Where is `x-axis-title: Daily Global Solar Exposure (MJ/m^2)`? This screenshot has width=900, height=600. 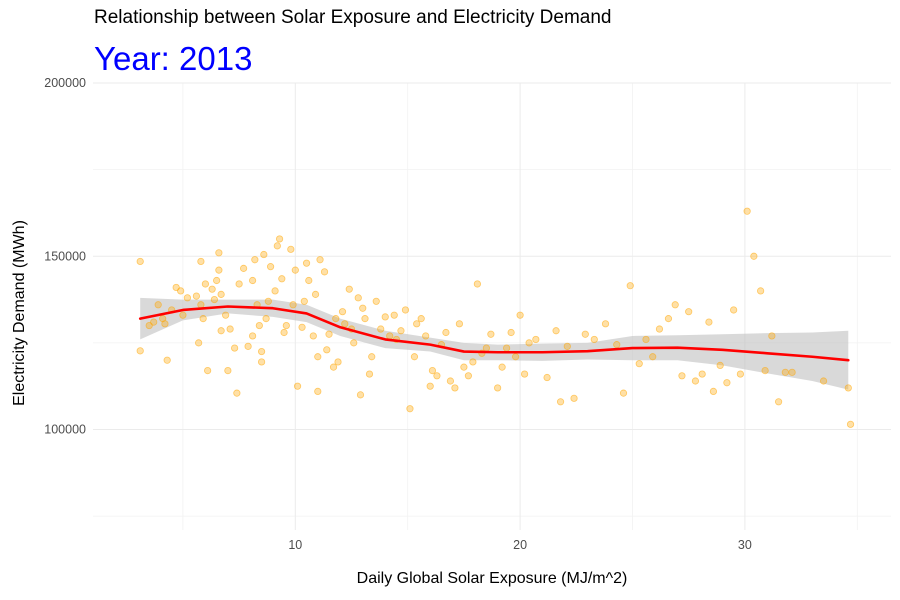
x-axis-title: Daily Global Solar Exposure (MJ/m^2) is located at coordinates (492, 578).